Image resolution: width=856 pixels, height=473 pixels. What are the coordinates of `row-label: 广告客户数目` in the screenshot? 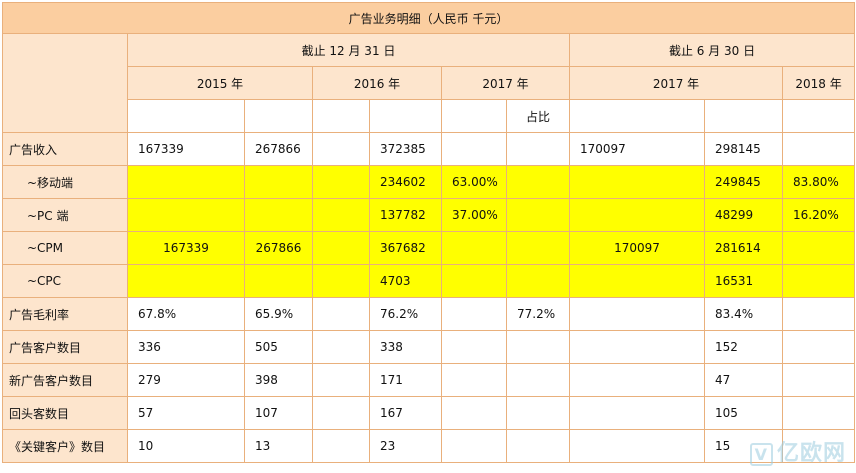 It's located at (65, 347).